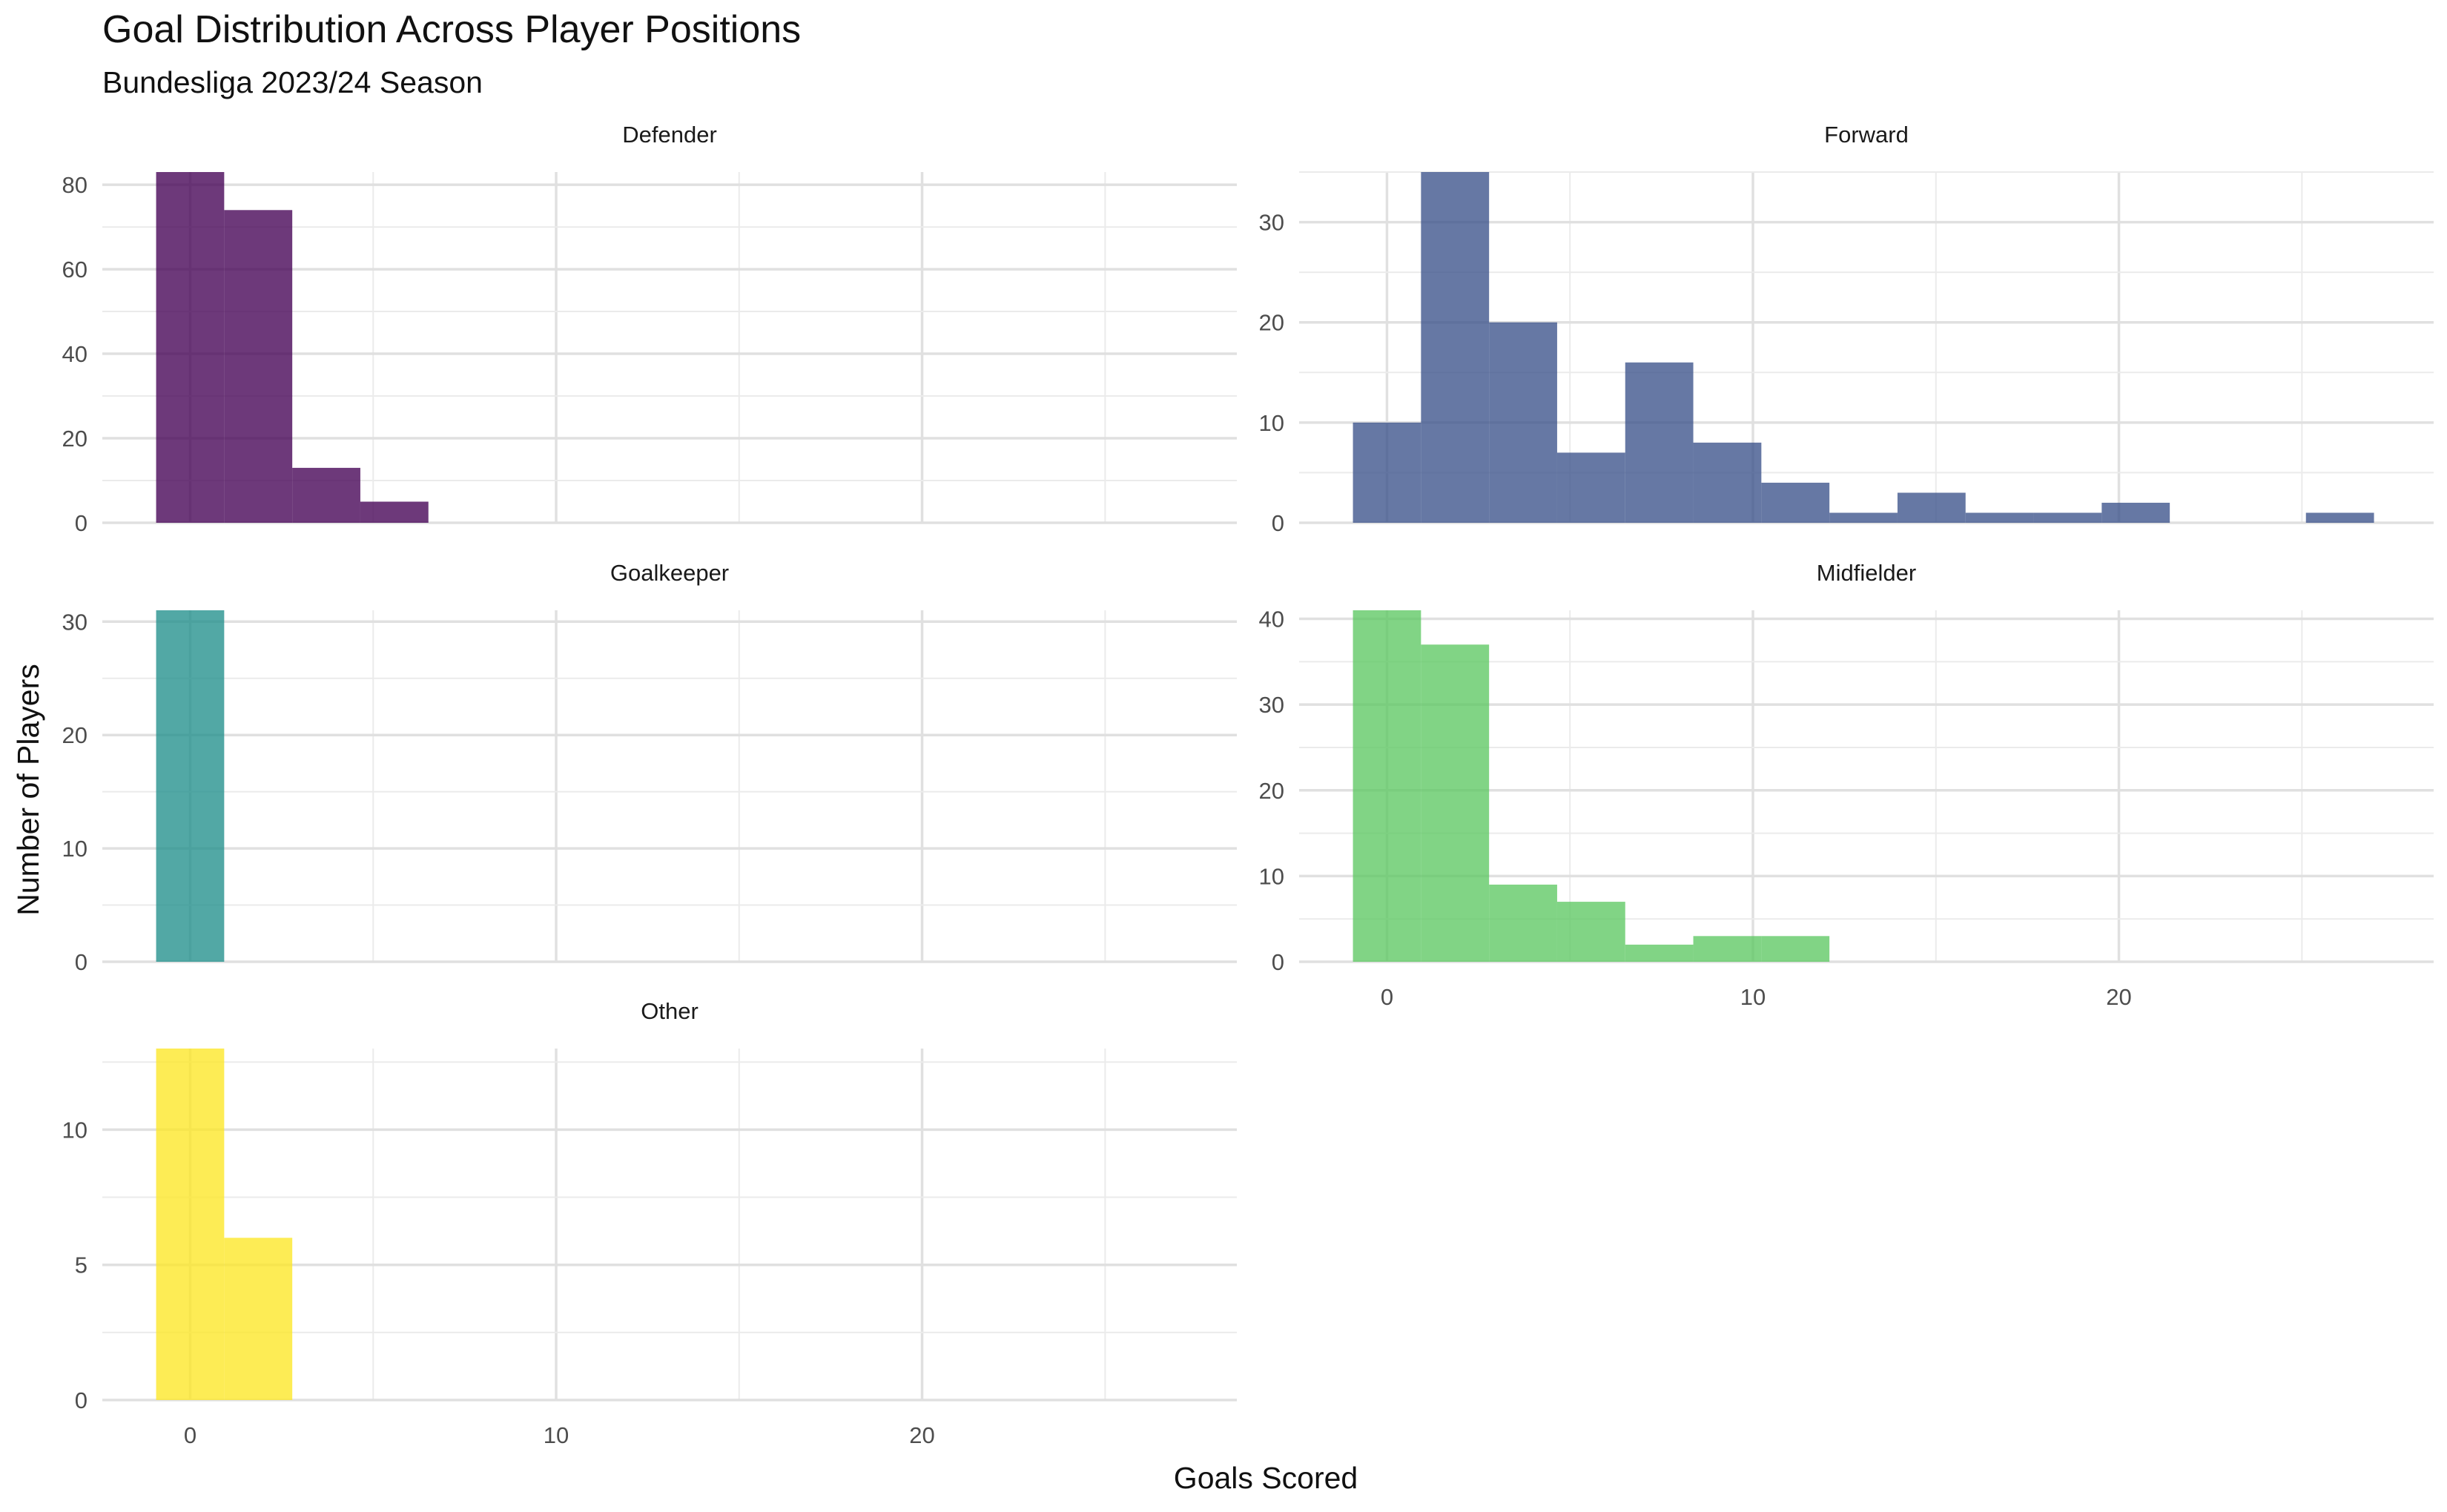  I want to click on facet-panel-other: Other 0 5 10 0 10 20, so click(649, 1223).